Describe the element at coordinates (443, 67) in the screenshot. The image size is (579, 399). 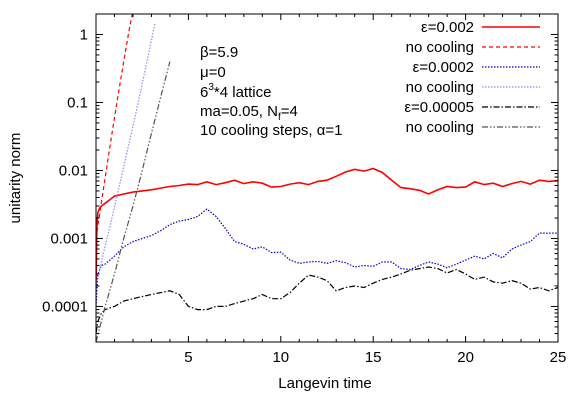
I see `legend-label-2: ε=0.0002` at that location.